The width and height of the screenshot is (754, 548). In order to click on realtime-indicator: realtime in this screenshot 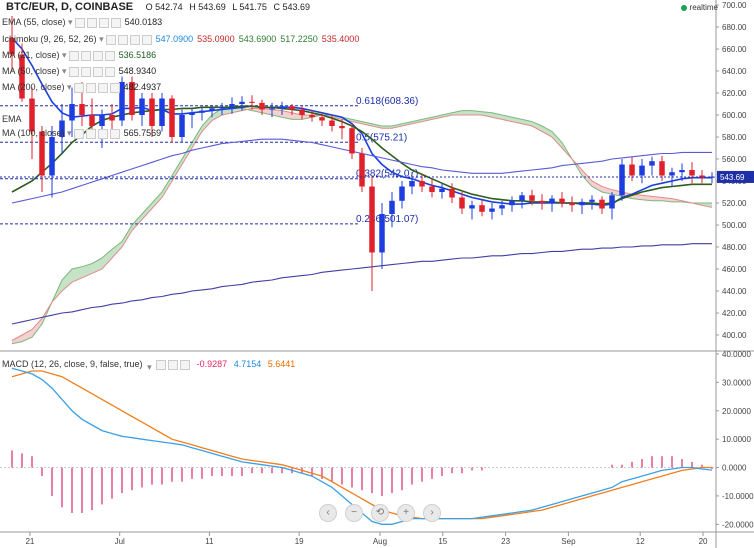, I will do `click(699, 7)`.